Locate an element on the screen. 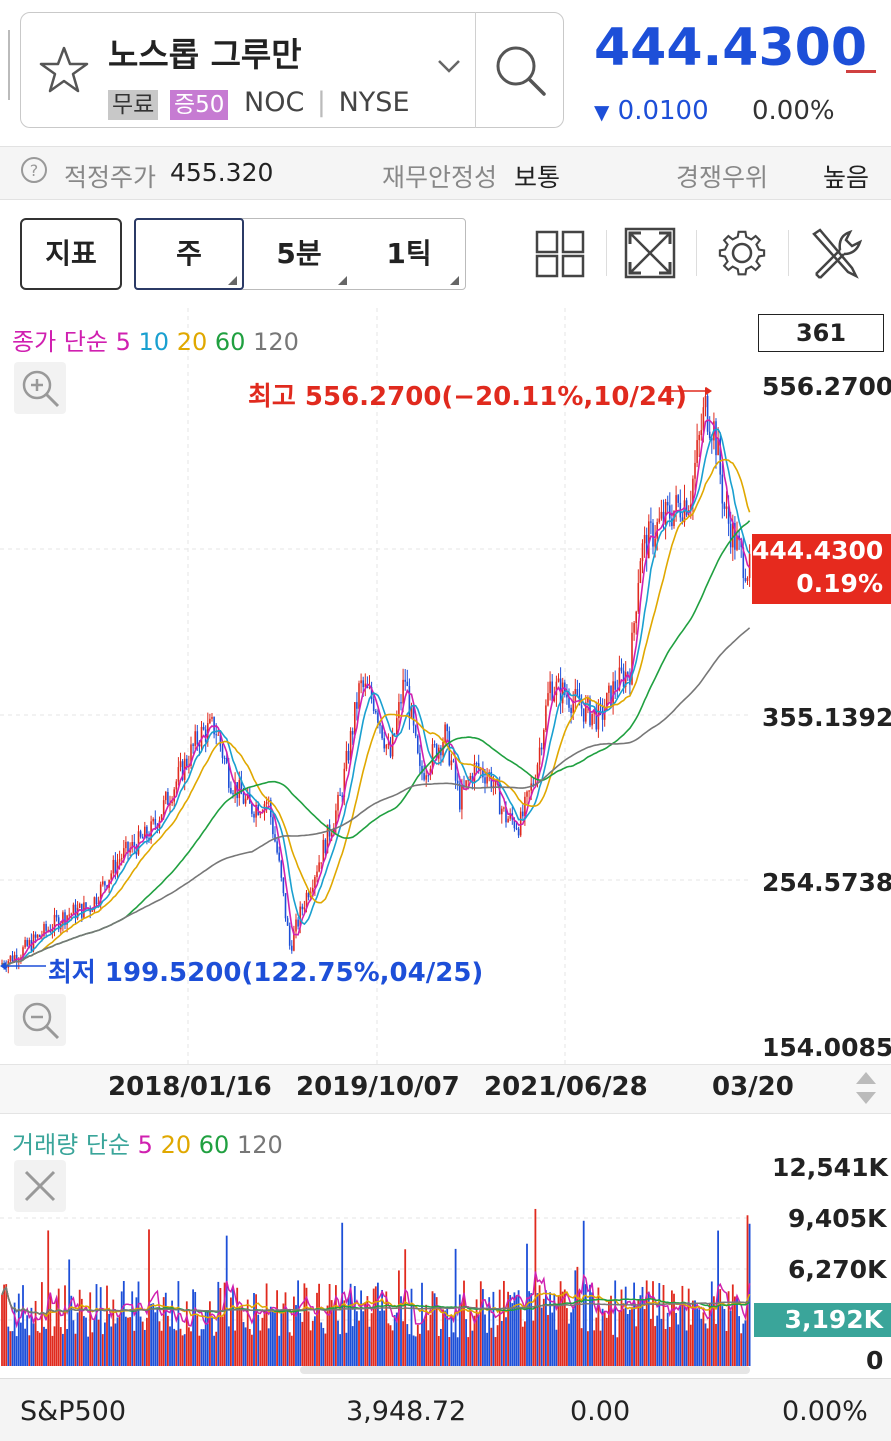 The height and width of the screenshot is (1441, 891). close-icon is located at coordinates (40, 1186).